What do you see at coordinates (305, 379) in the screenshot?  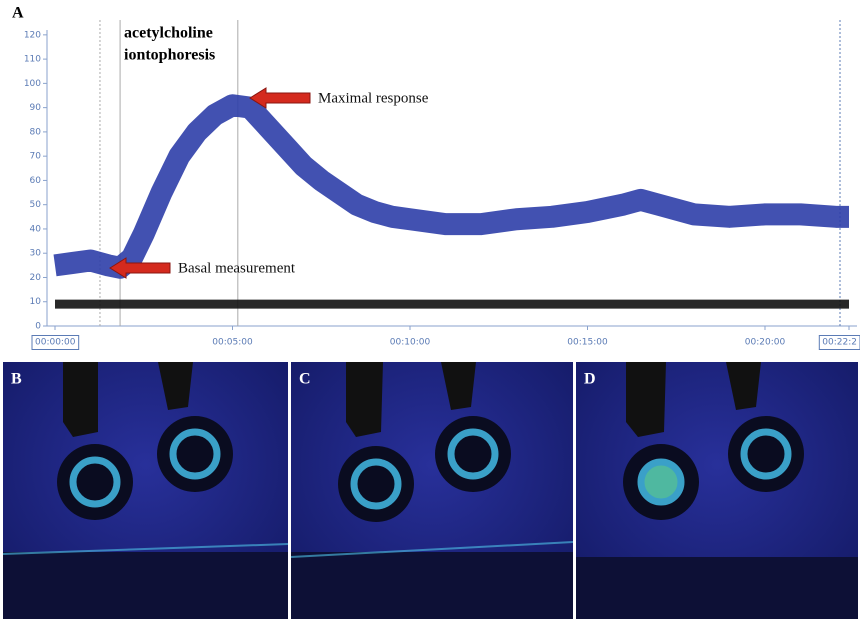 I see `panel-label: C` at bounding box center [305, 379].